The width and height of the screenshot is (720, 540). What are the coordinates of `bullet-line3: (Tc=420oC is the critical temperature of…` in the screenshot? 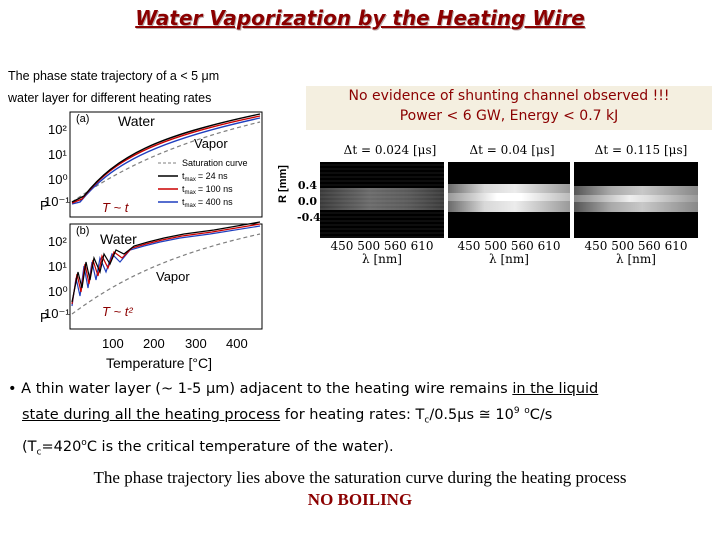 It's located at (360, 448).